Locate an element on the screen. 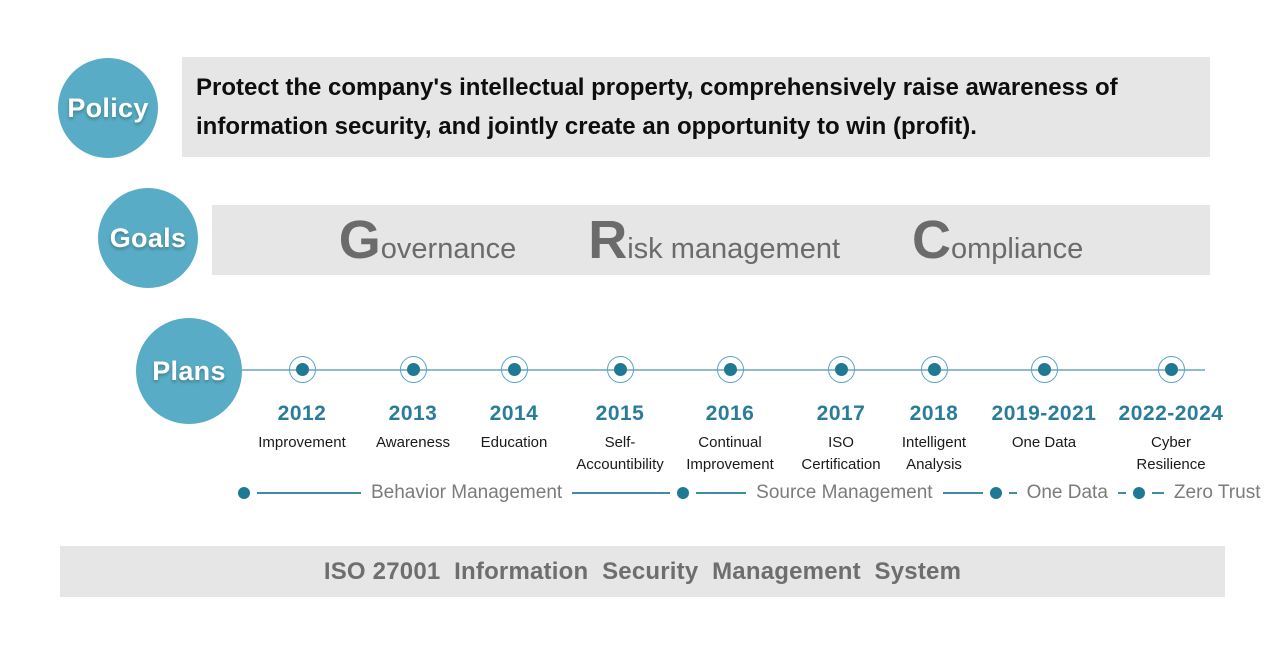  milestone-label: Self- Accountibility is located at coordinates (620, 453).